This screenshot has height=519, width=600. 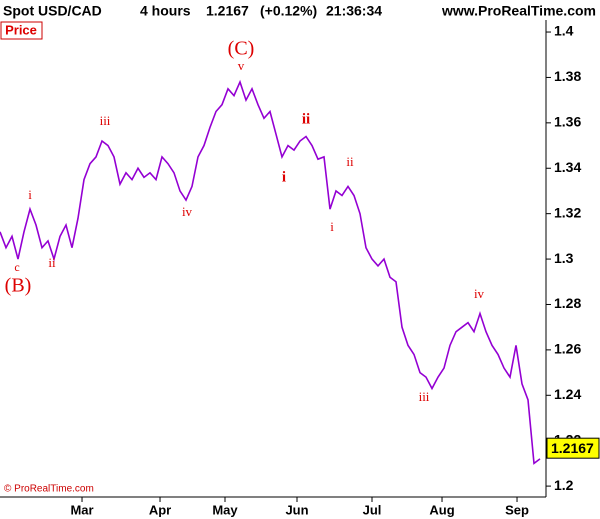 What do you see at coordinates (518, 11) in the screenshot?
I see `site: www.ProRealTime.com` at bounding box center [518, 11].